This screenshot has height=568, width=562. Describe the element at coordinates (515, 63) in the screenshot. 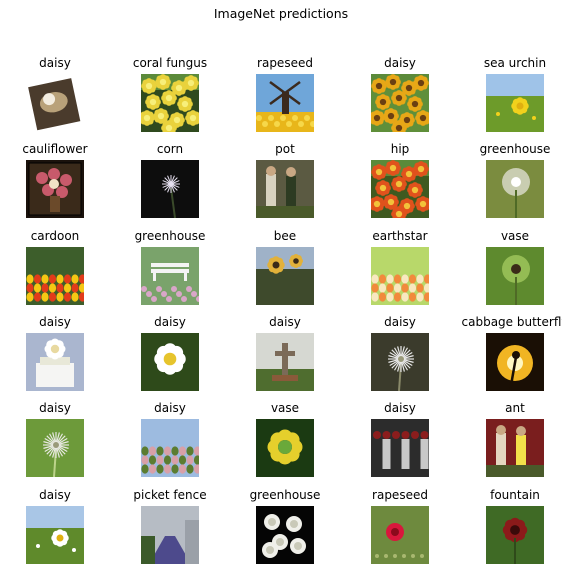

I see `prediction-label: sea urchin` at that location.